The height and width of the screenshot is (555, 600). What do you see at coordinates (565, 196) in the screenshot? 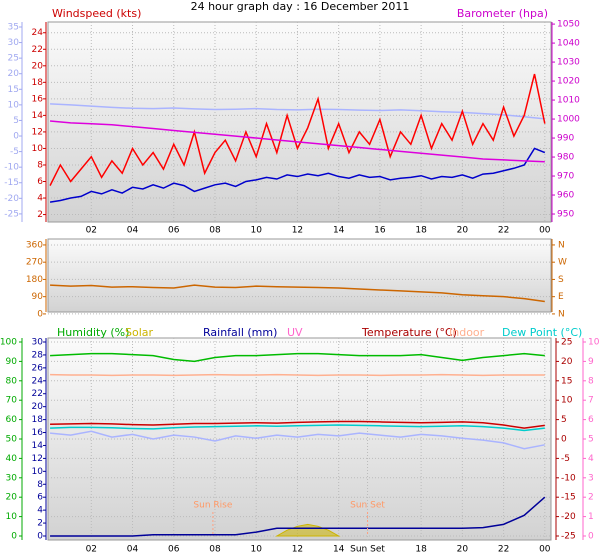
I see `y-tick-label: 960` at bounding box center [565, 196].